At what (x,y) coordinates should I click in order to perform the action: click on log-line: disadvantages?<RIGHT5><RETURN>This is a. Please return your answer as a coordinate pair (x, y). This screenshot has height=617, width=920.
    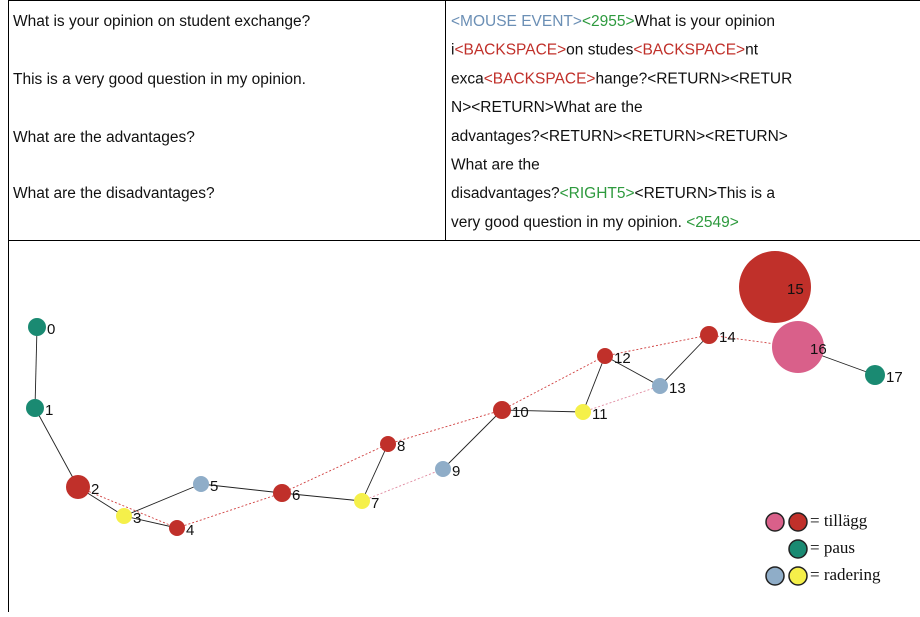
    Looking at the image, I should click on (613, 193).